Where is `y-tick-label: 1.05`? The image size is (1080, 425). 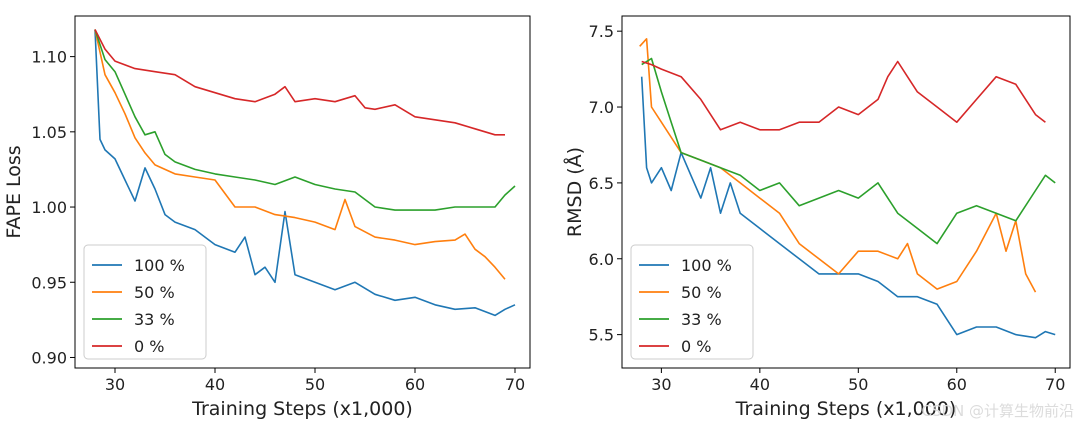 y-tick-label: 1.05 is located at coordinates (49, 132).